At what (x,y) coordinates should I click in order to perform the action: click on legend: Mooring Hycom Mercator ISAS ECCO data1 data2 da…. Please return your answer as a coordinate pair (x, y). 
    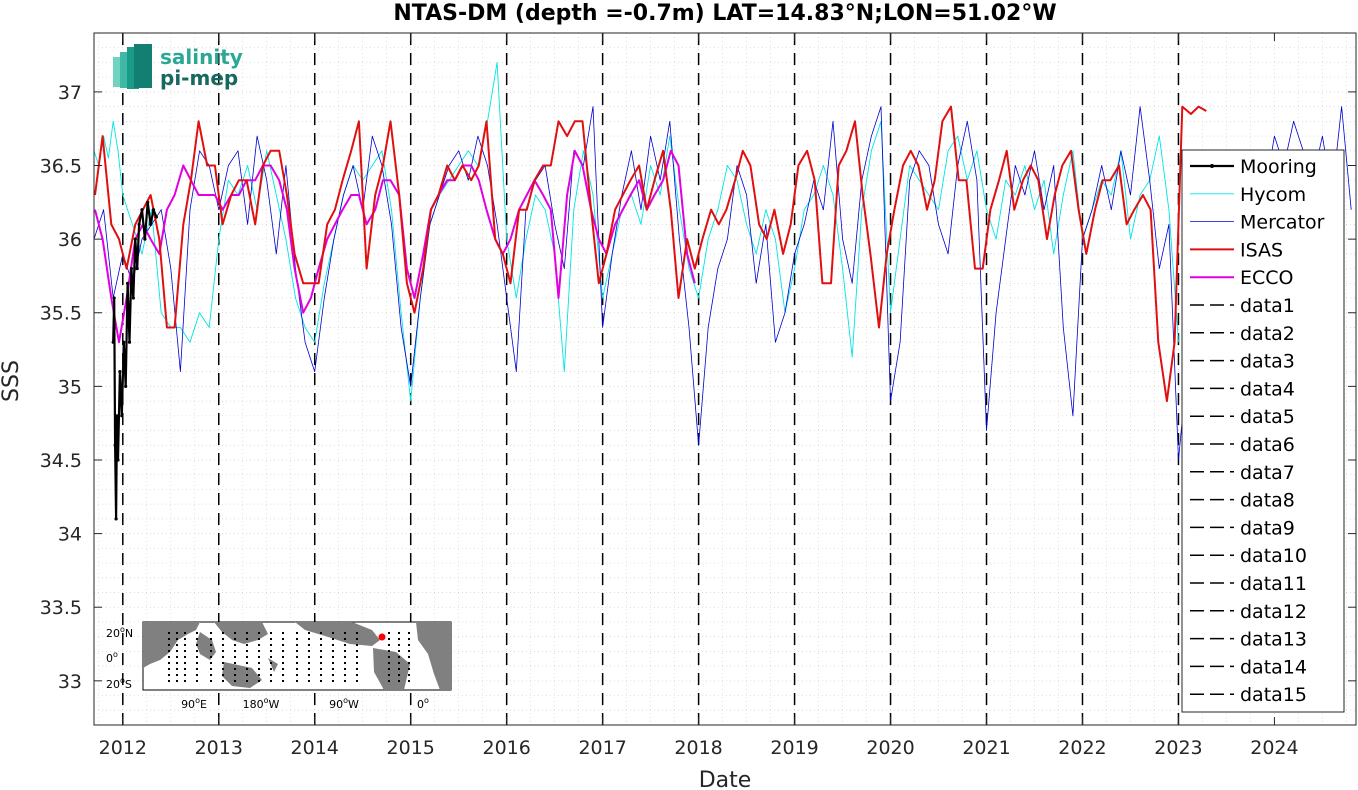
    Looking at the image, I should click on (1263, 431).